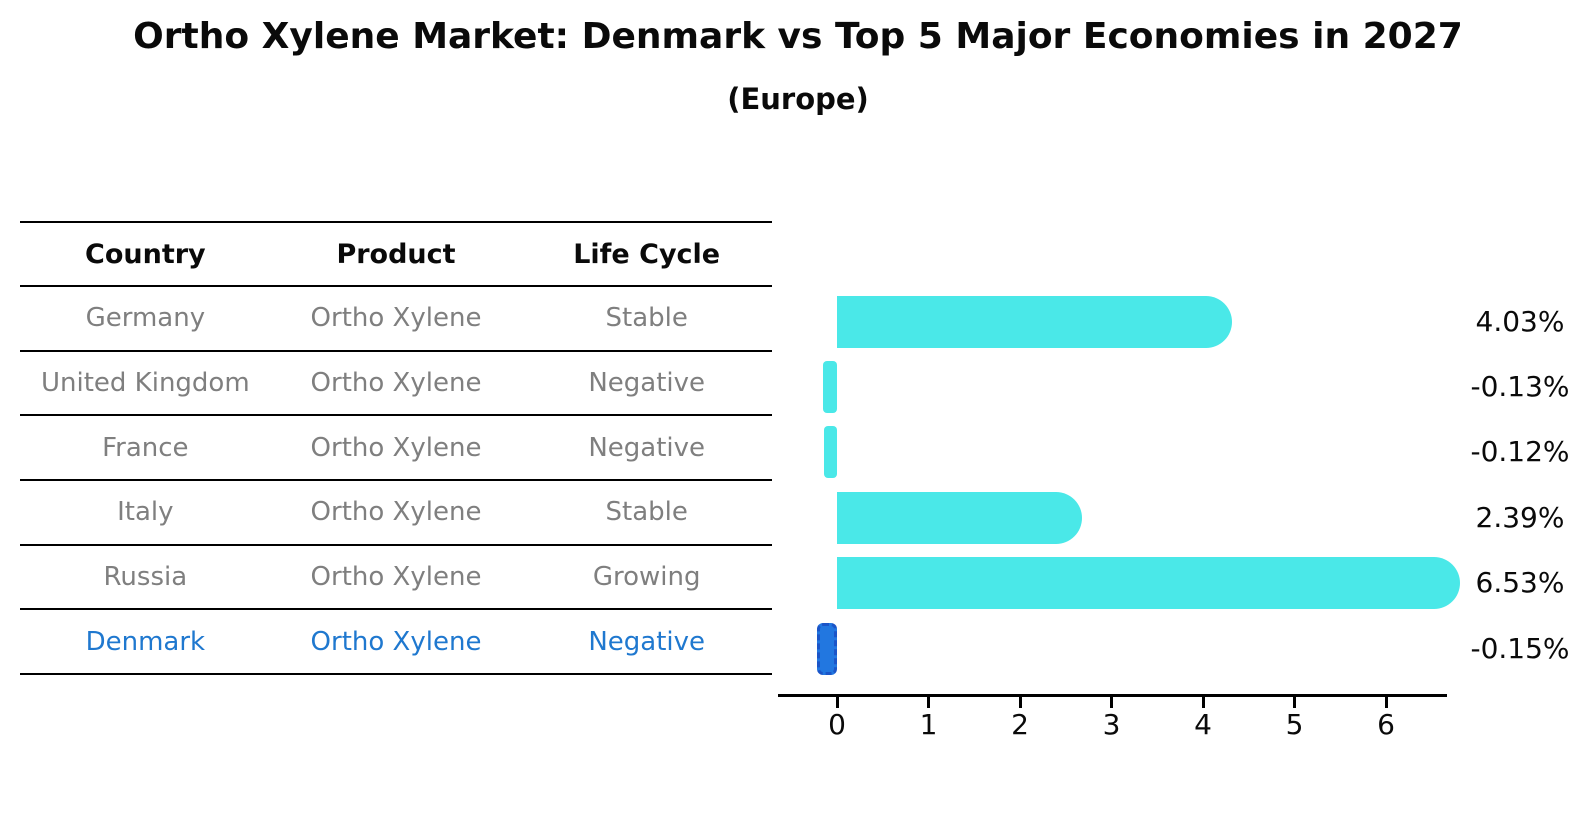  Describe the element at coordinates (837, 724) in the screenshot. I see `x-axis-tick-label: 0` at that location.